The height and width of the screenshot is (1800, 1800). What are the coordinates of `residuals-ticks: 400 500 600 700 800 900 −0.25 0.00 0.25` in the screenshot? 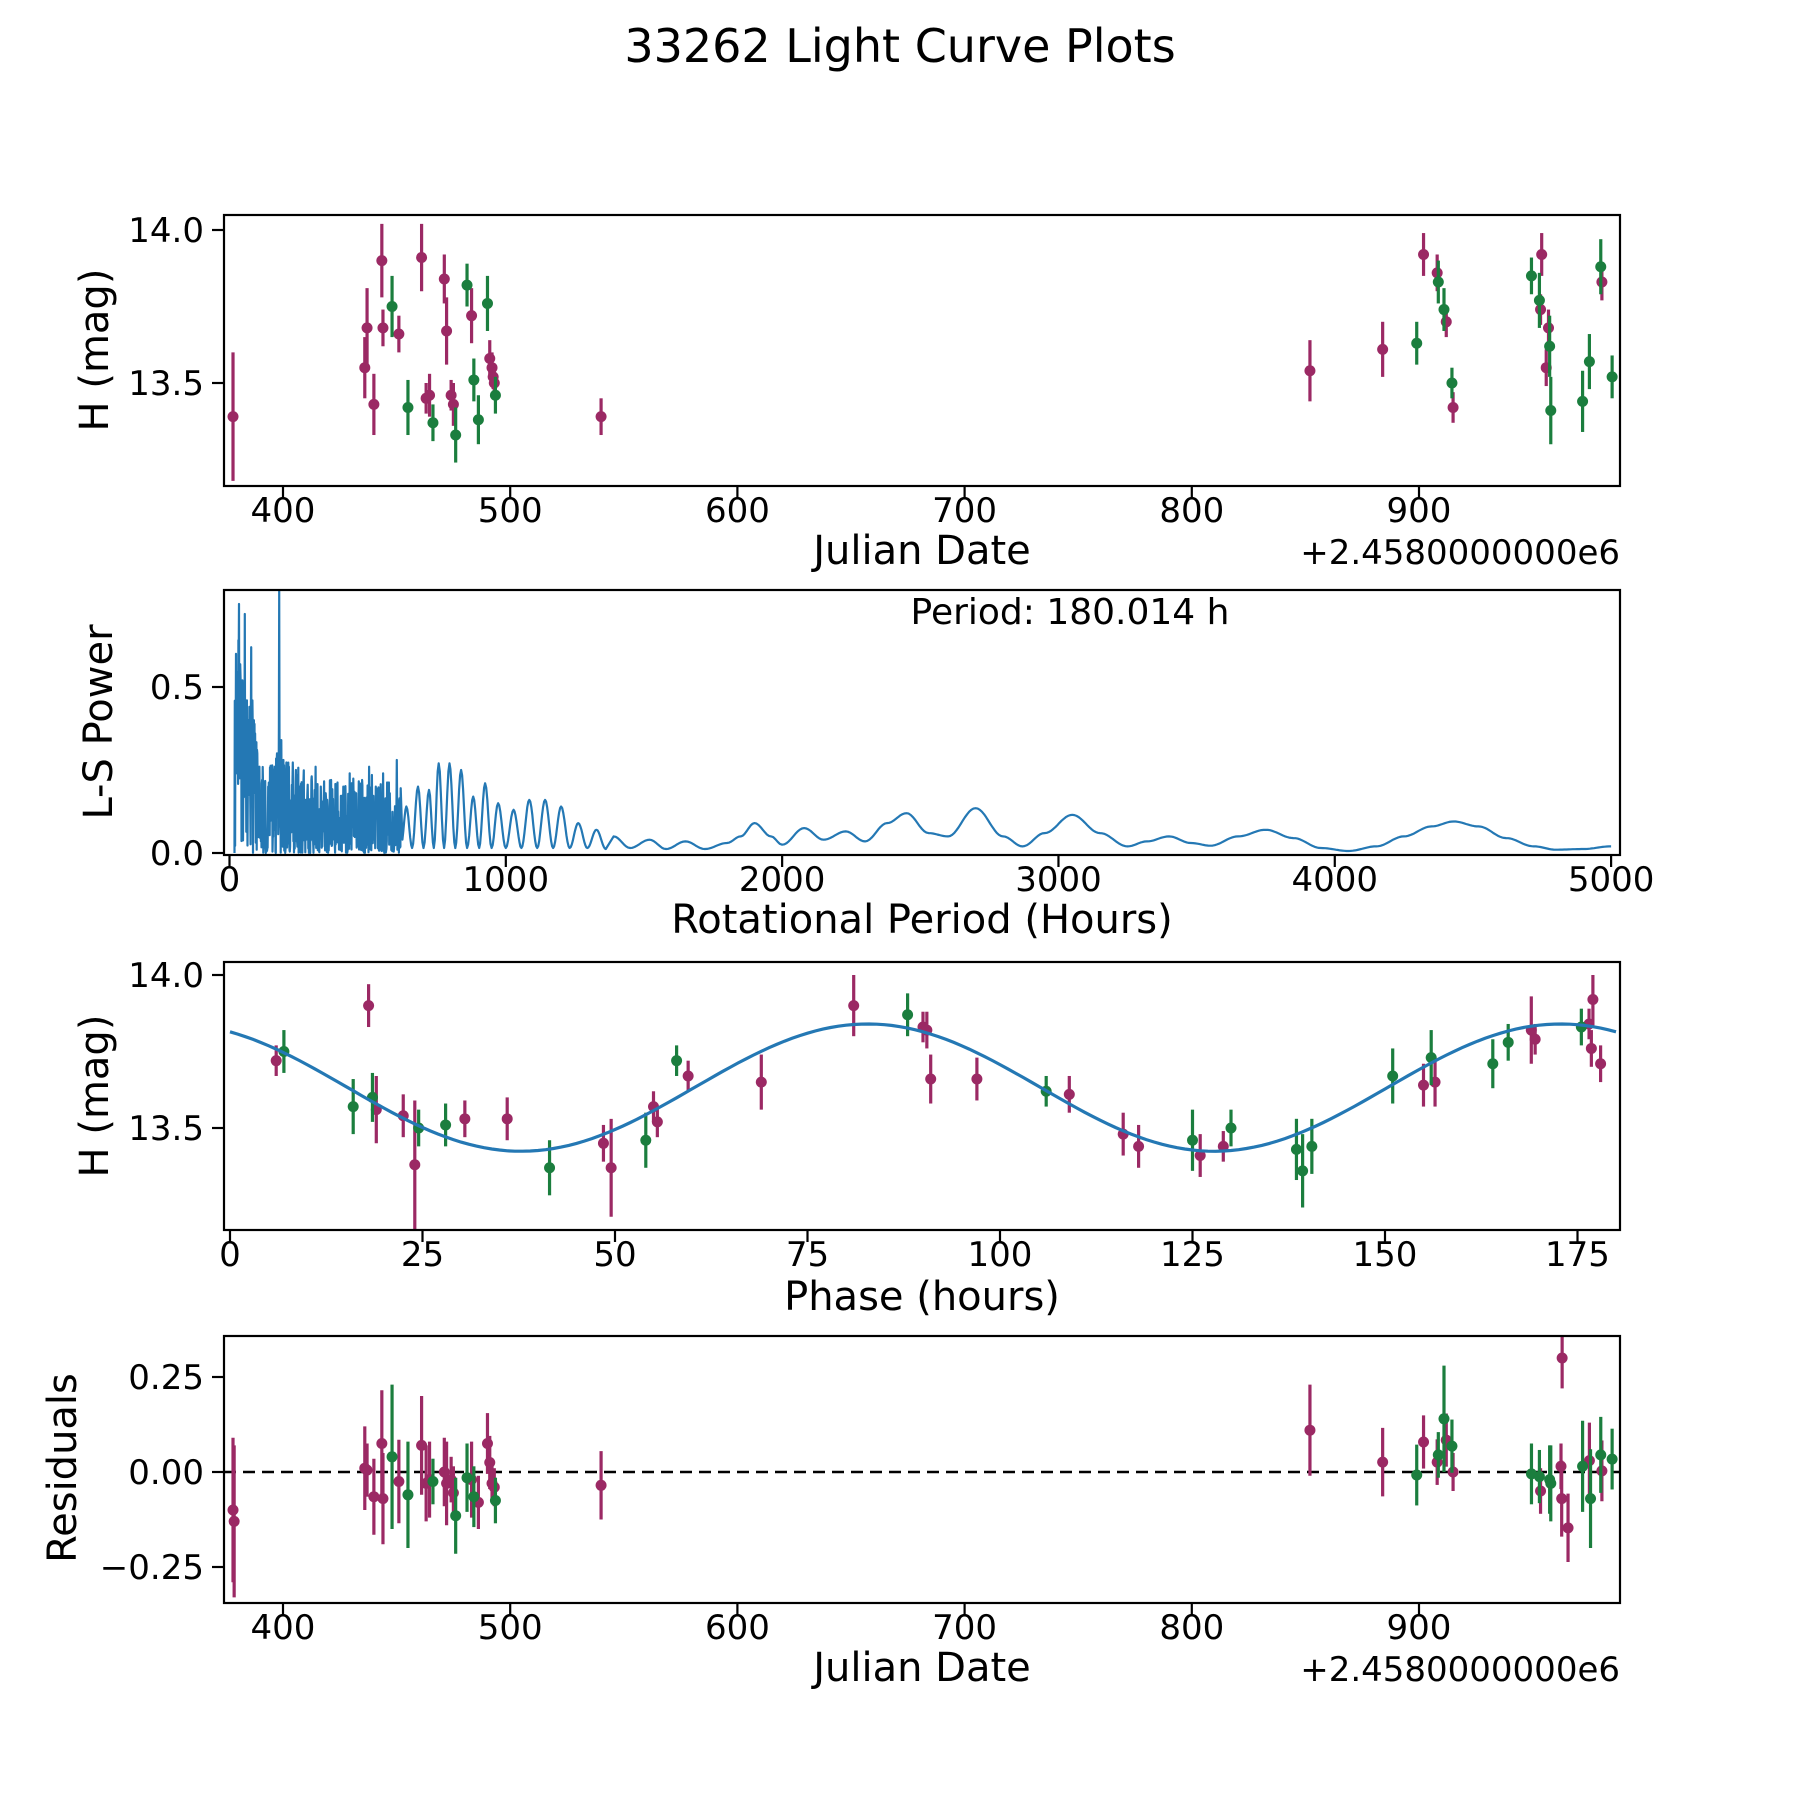 It's located at (776, 1503).